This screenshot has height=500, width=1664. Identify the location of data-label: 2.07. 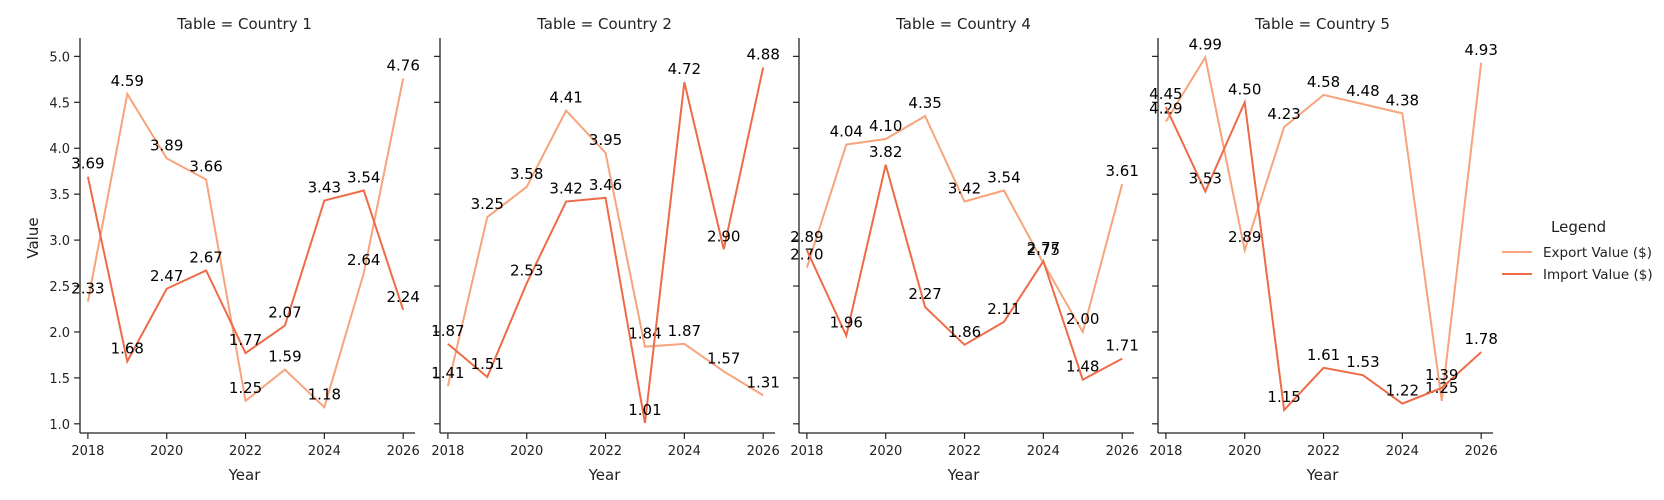
(284, 313).